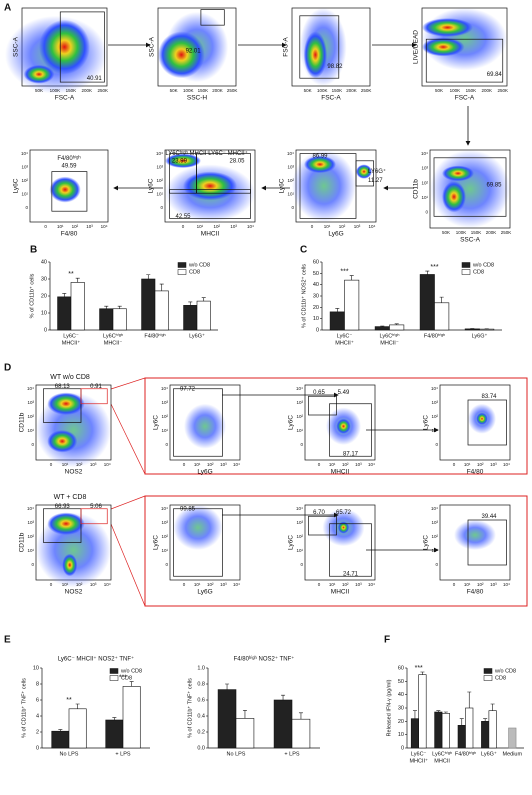 This screenshot has height=795, width=532. I want to click on y-axis-label: Ly6C, so click(291, 542).